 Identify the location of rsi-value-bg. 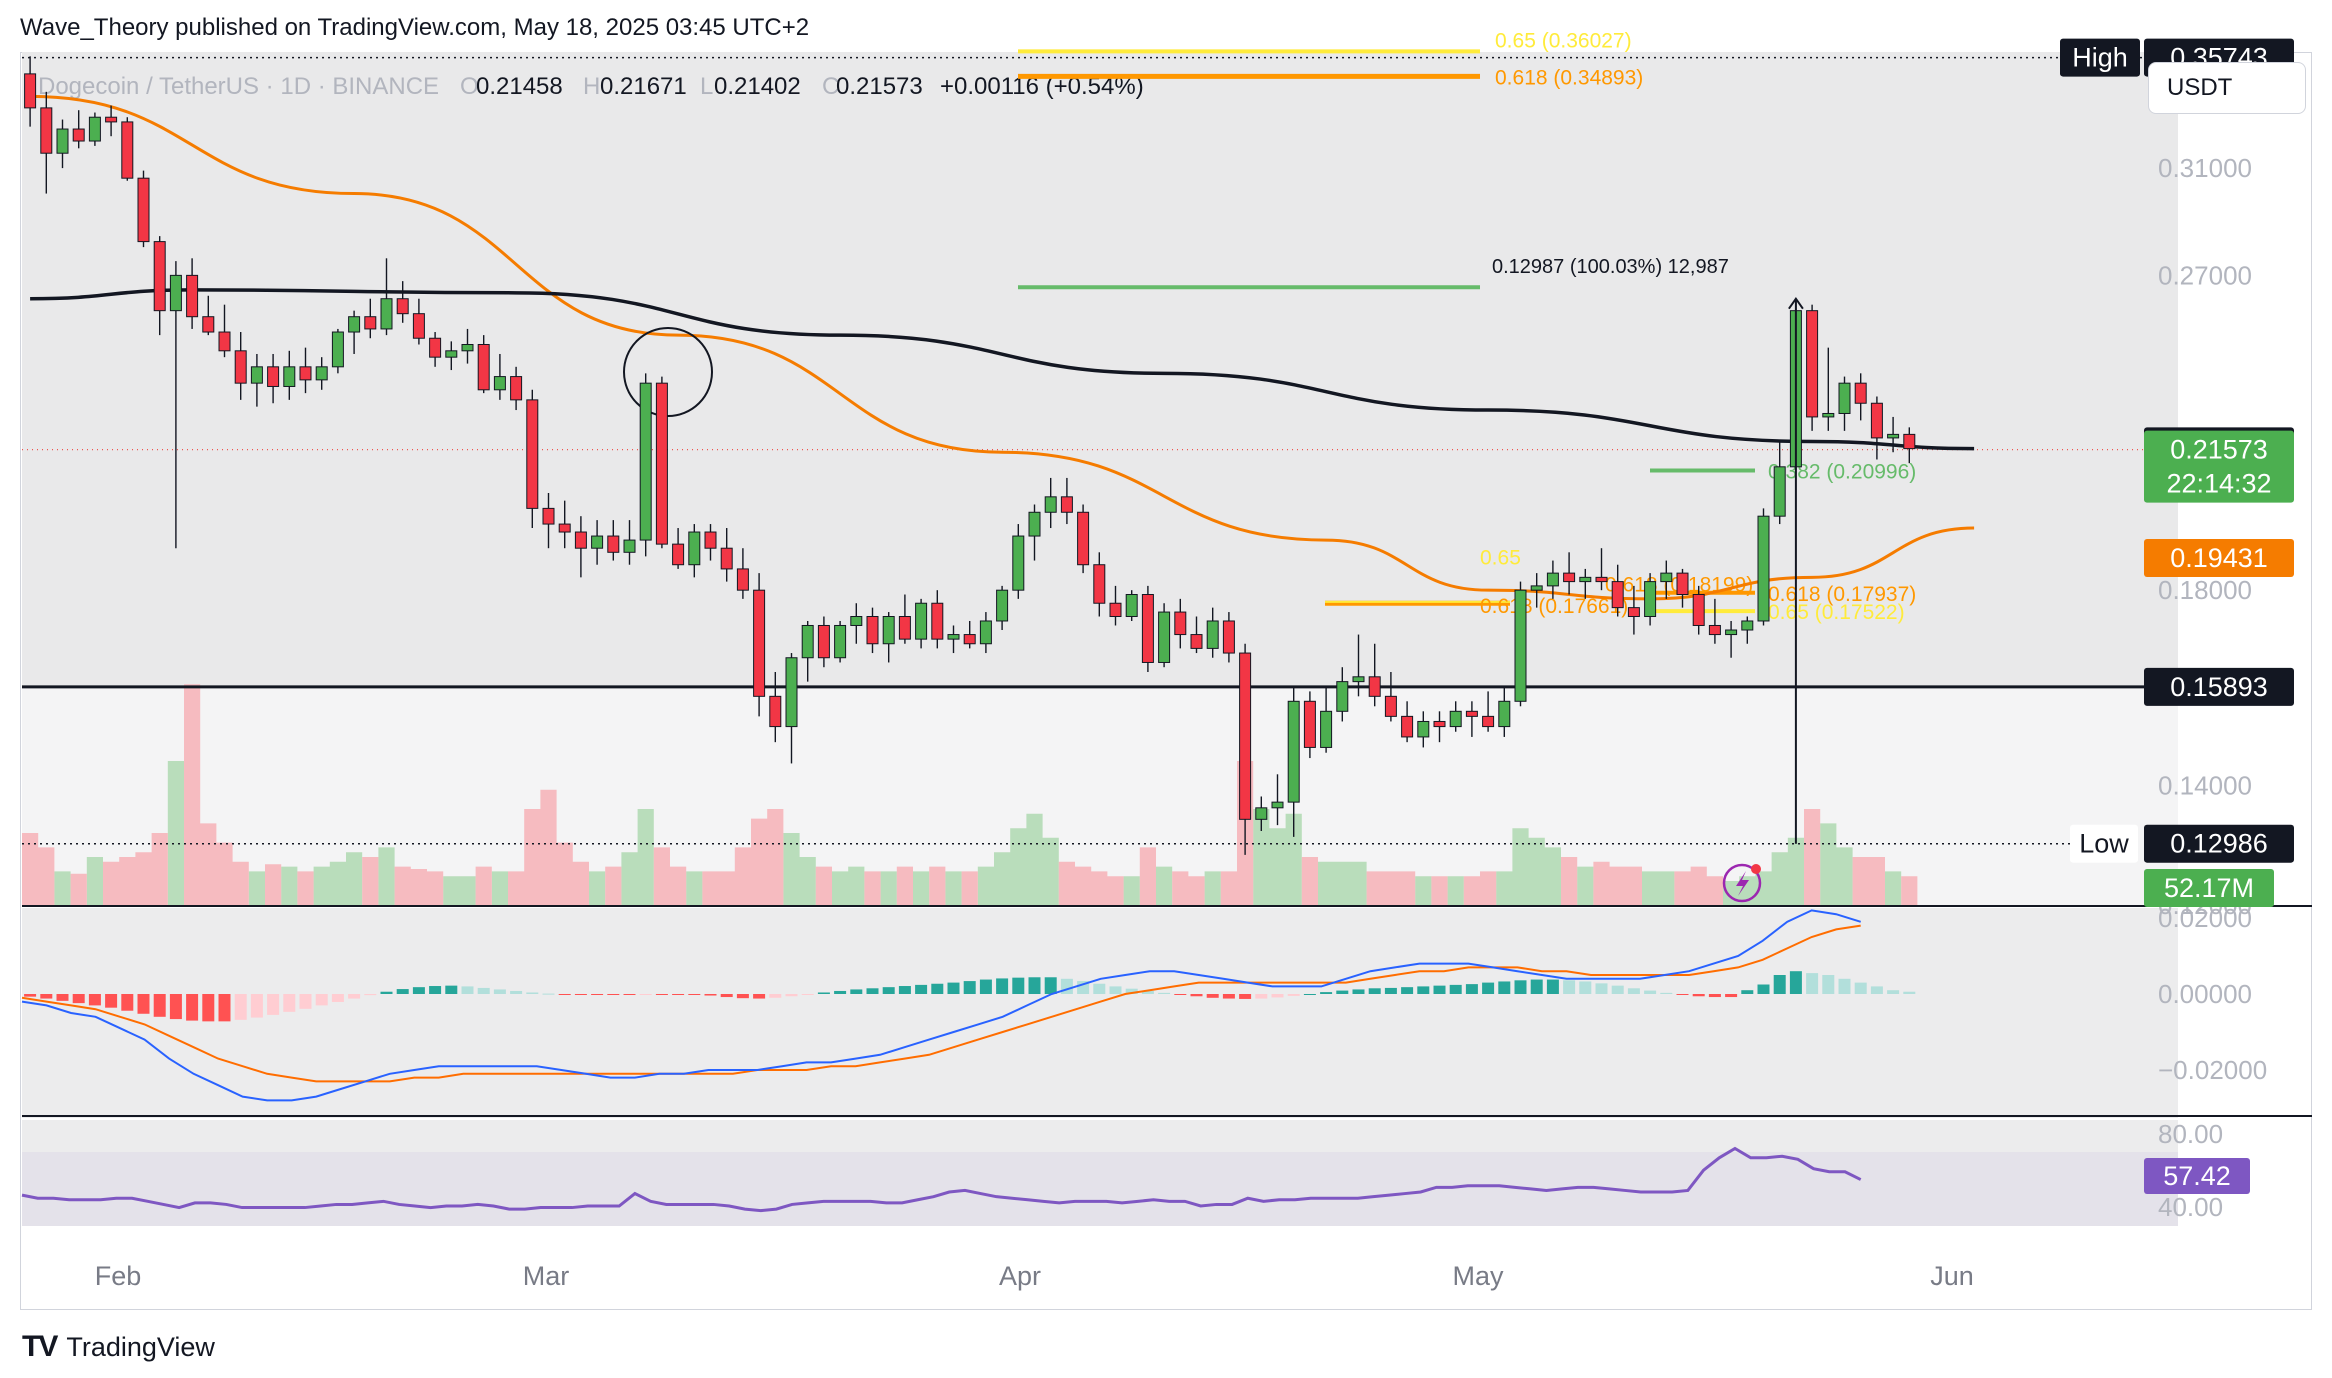
(2197, 1176).